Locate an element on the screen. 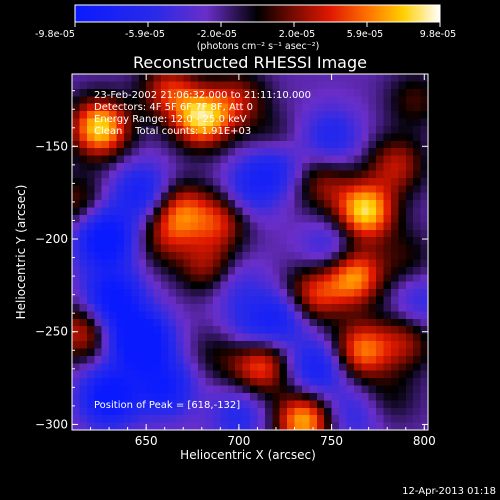 This screenshot has width=500, height=500. peak-position-label: Position of Peak = [618,-132] is located at coordinates (167, 405).